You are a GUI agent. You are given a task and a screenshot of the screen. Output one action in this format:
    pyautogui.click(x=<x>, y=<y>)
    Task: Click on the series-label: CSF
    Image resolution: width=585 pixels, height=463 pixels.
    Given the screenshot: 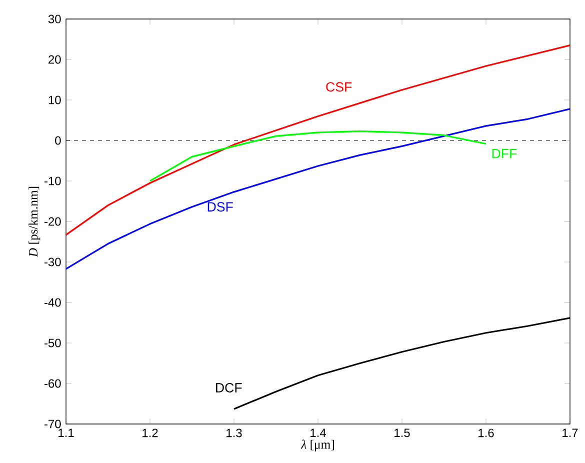 What is the action you would take?
    pyautogui.click(x=339, y=87)
    